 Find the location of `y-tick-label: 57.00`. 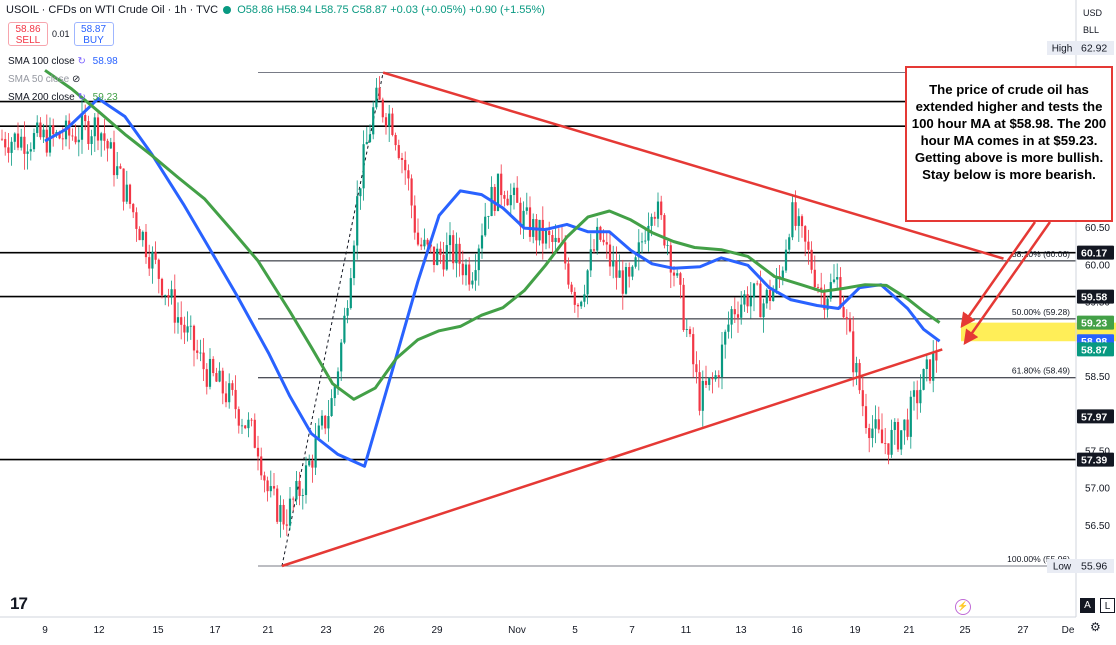

y-tick-label: 57.00 is located at coordinates (1097, 489).